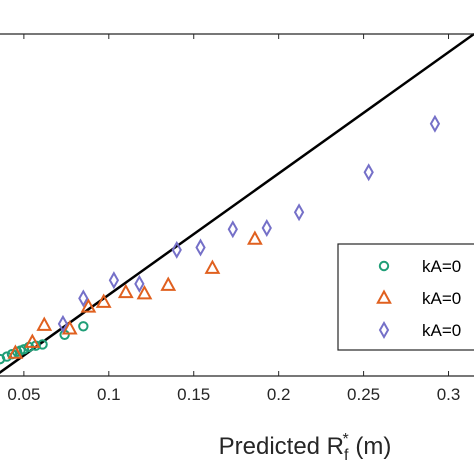  I want to click on x-axis-title-unit: (m), so click(370, 446).